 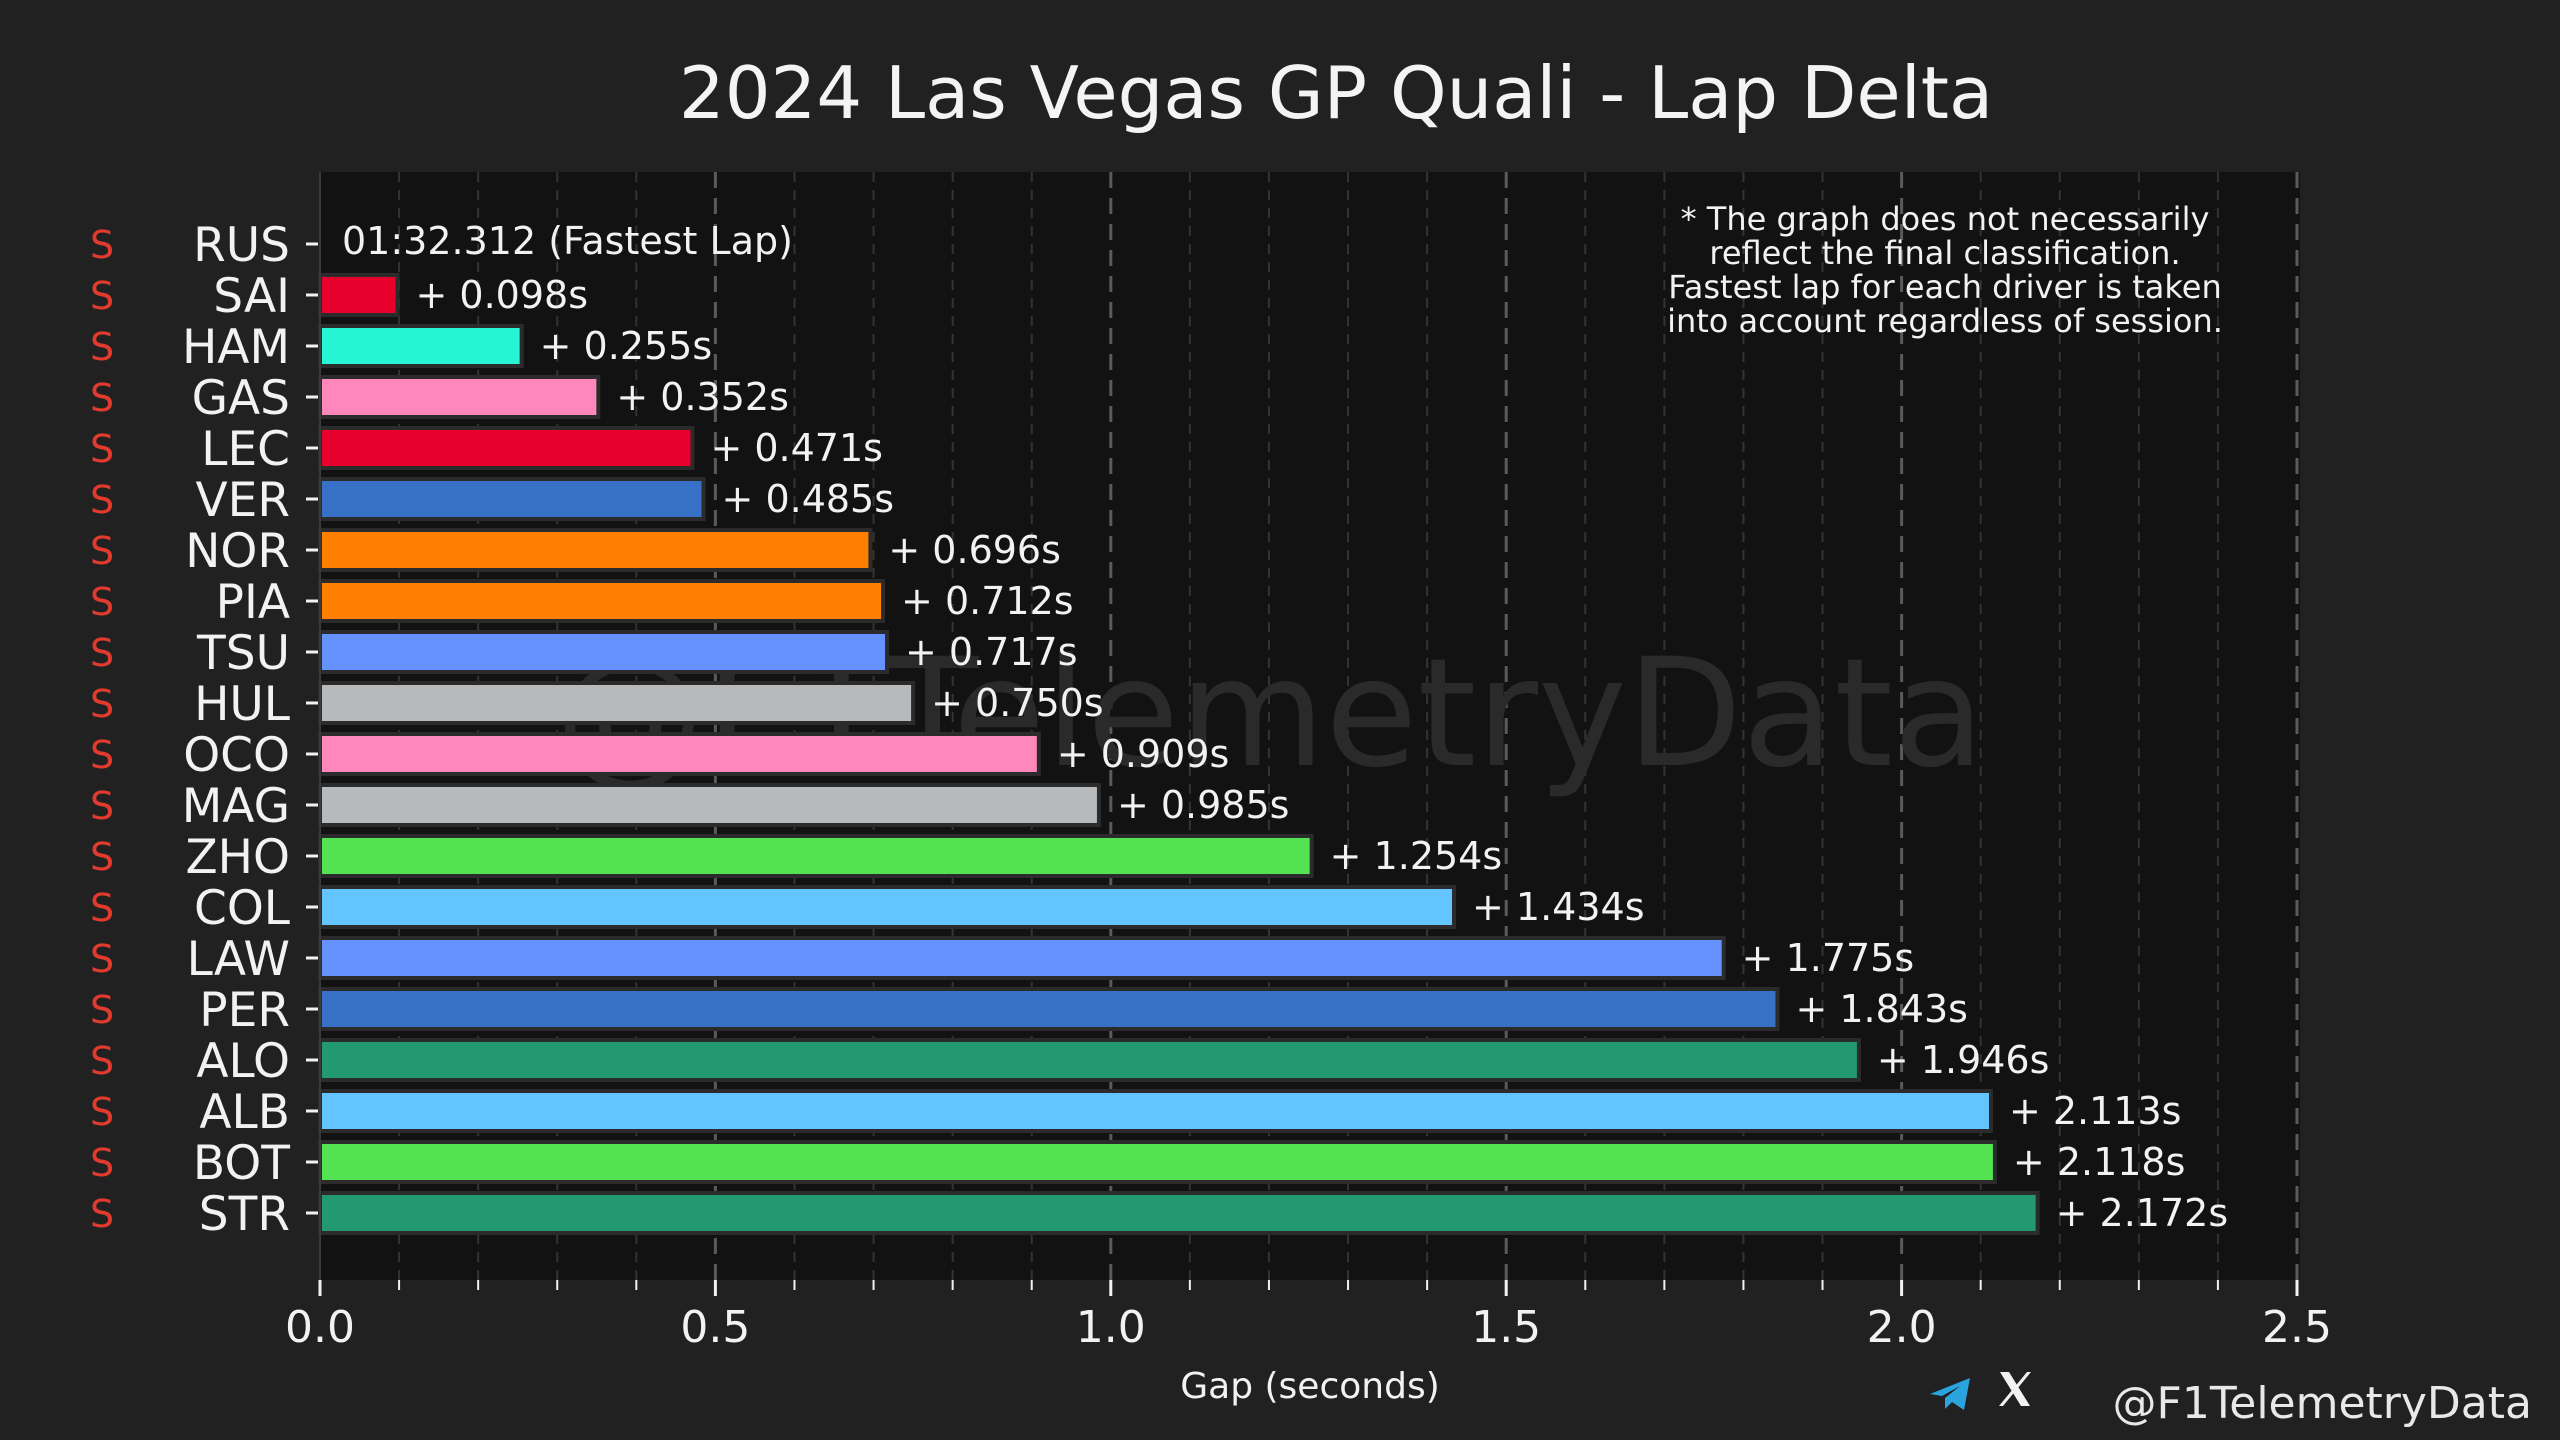 What do you see at coordinates (238, 959) in the screenshot?
I see `driver-label: LAW` at bounding box center [238, 959].